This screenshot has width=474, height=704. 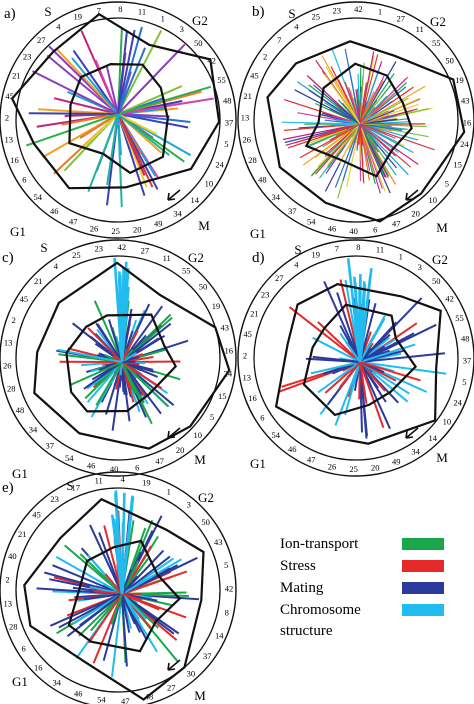 What do you see at coordinates (457, 165) in the screenshot?
I see `gene-number-label: 15` at bounding box center [457, 165].